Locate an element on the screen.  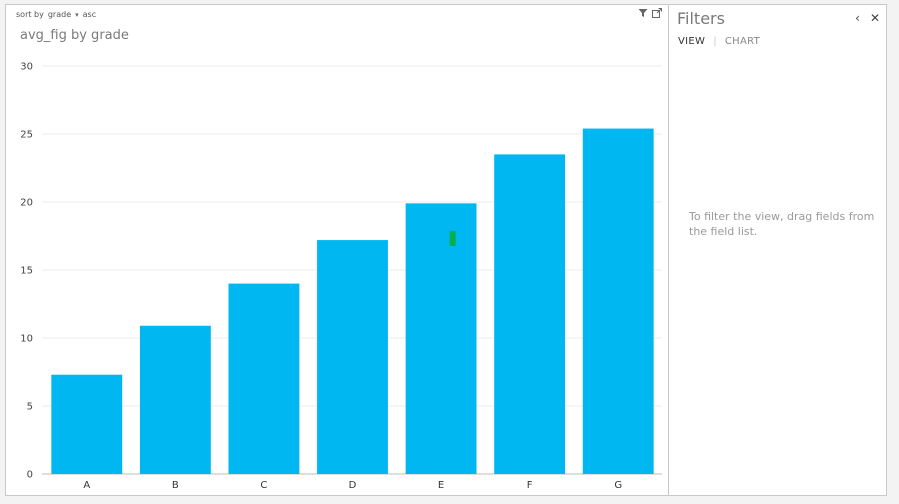
y-tick-label: 5 is located at coordinates (30, 407).